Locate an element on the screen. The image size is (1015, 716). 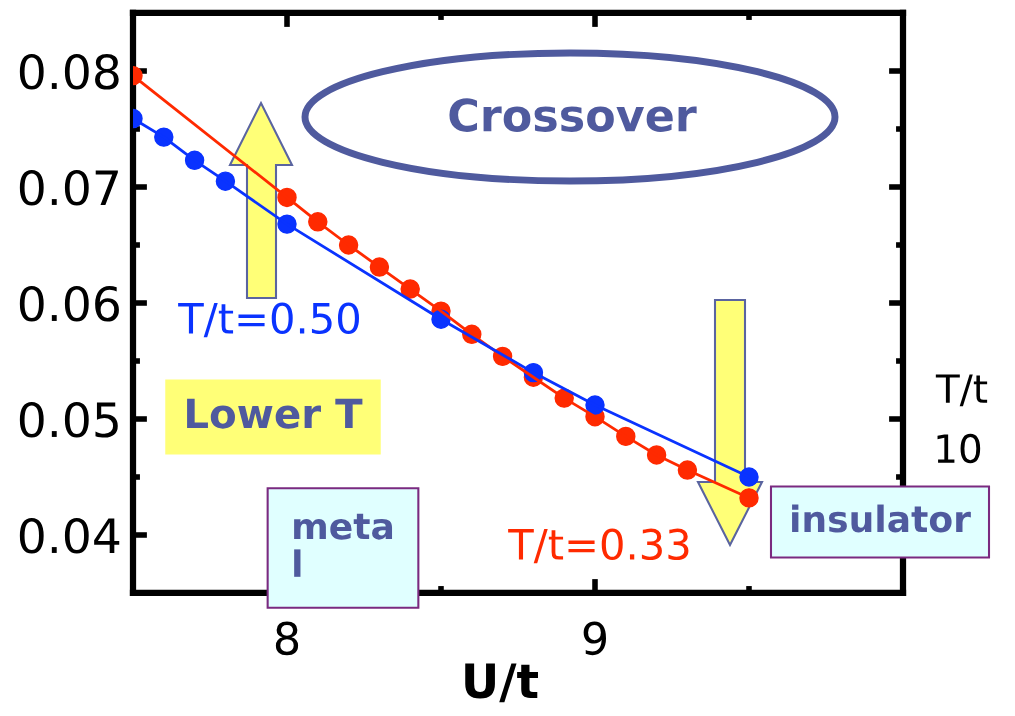
series-label: T/t=0.33 is located at coordinates (598, 546).